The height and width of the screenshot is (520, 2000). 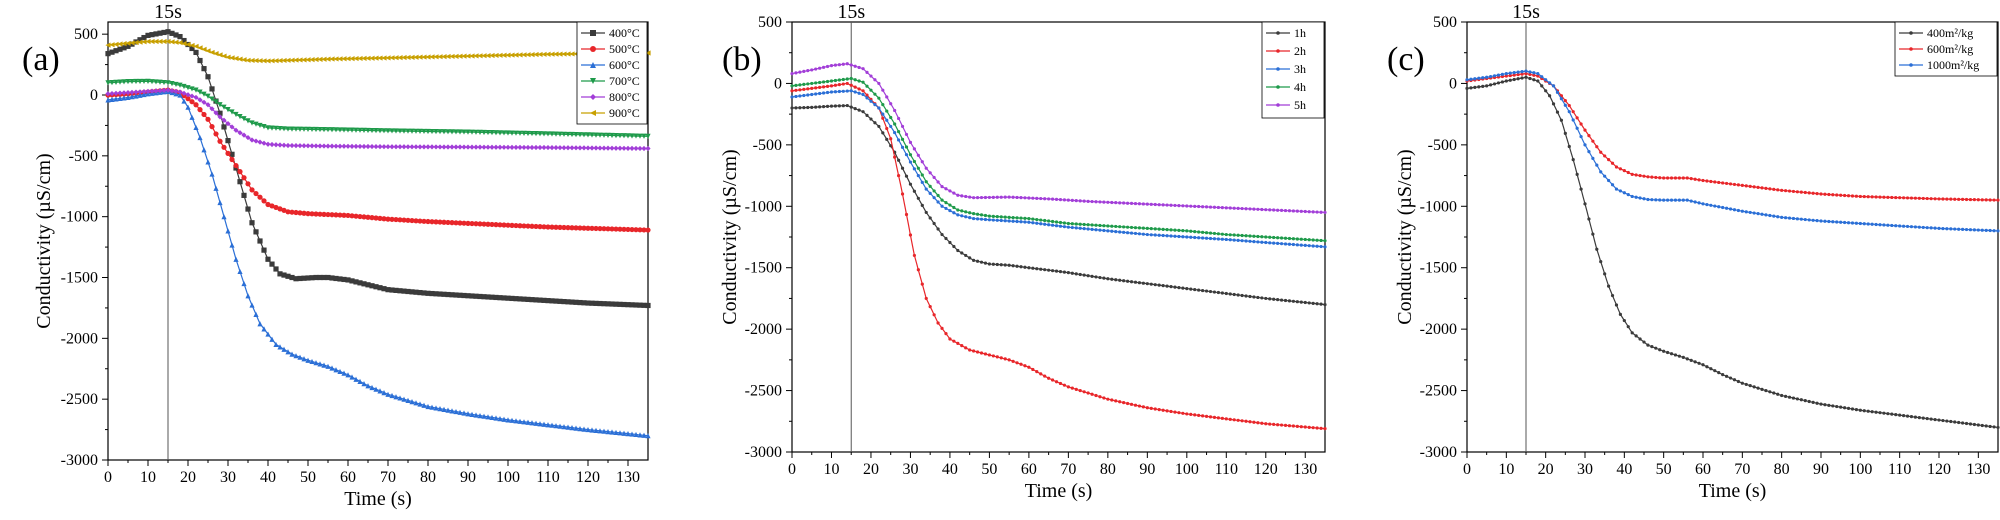 I want to click on y-tick-label: -500, so click(x=767, y=145).